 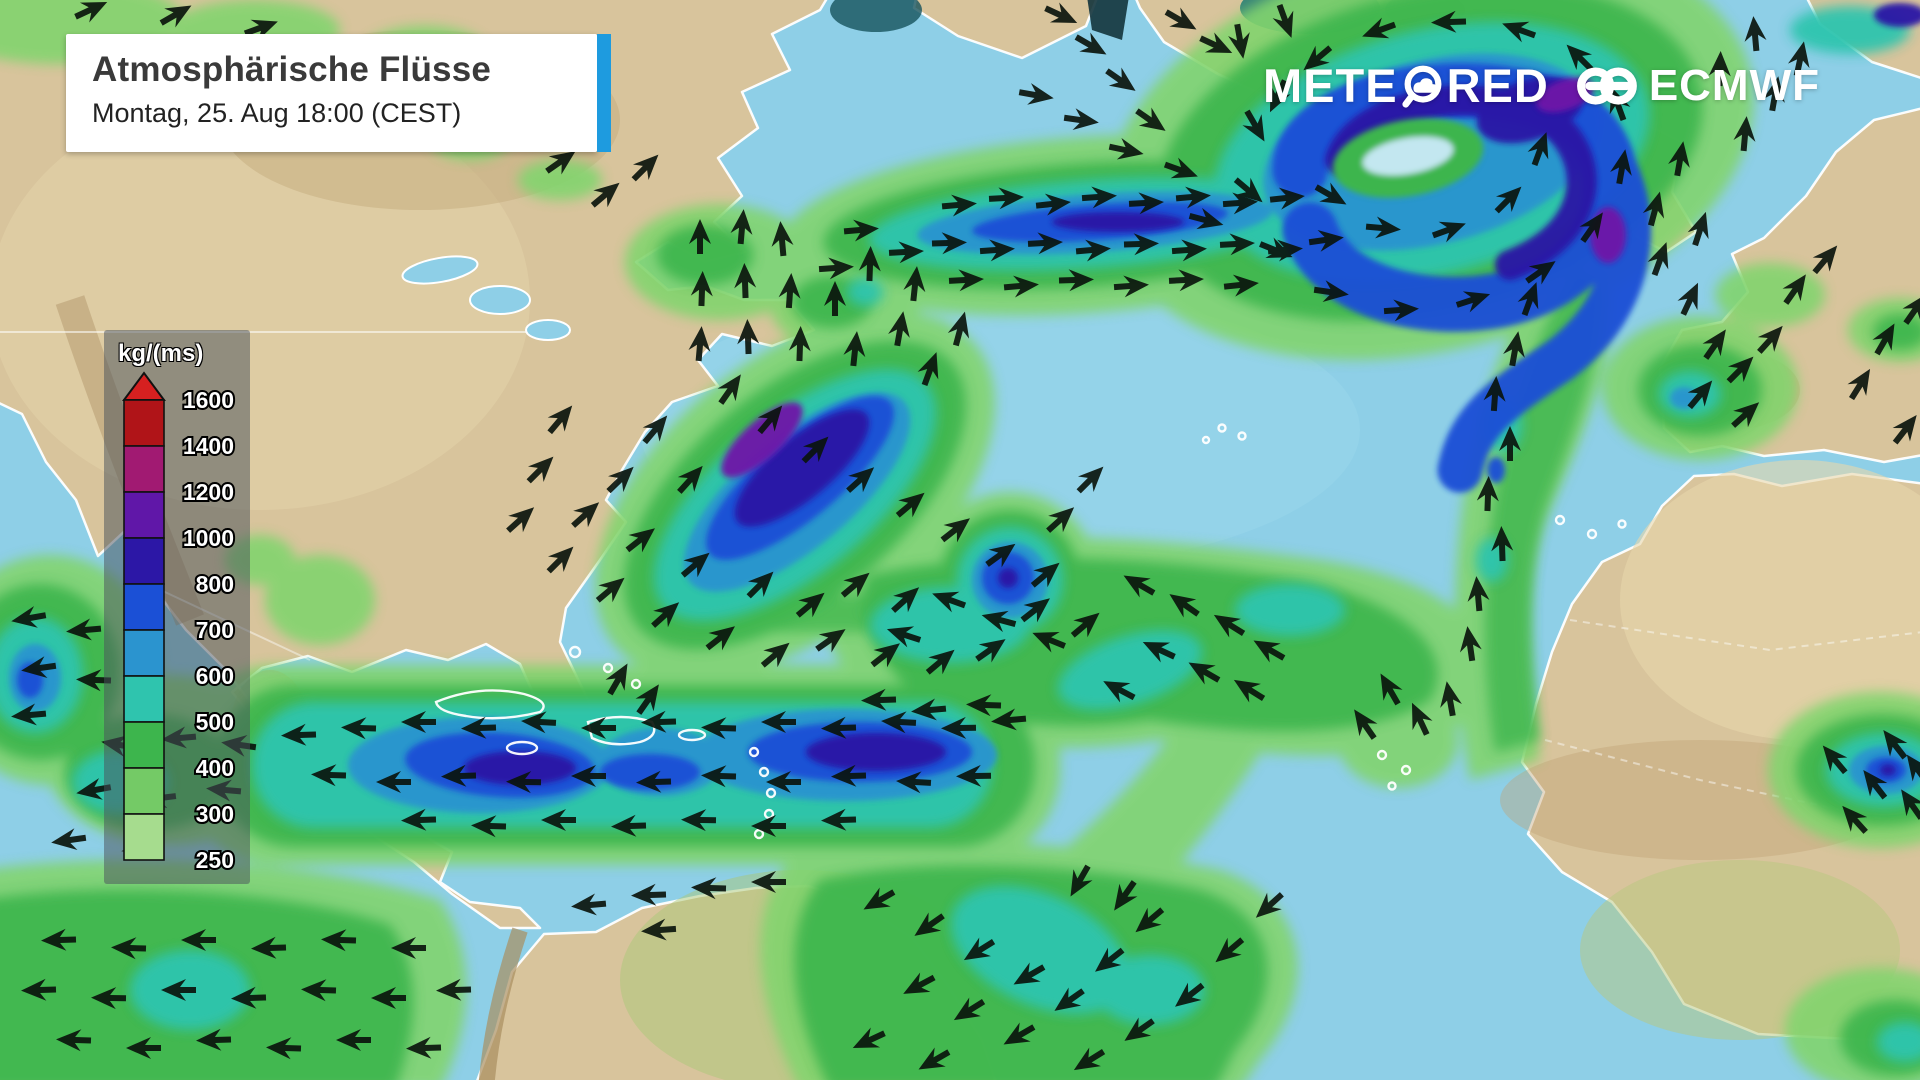 What do you see at coordinates (1606, 85) in the screenshot?
I see `ecmwf-emblem-icon` at bounding box center [1606, 85].